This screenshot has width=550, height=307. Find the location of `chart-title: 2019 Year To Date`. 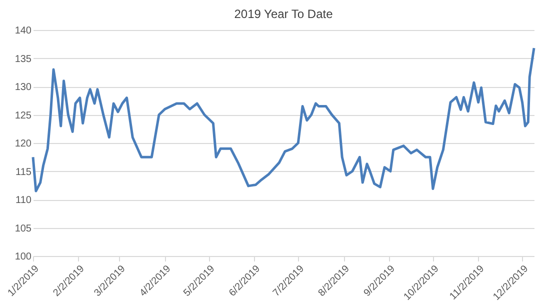

chart-title: 2019 Year To Date is located at coordinates (284, 14).